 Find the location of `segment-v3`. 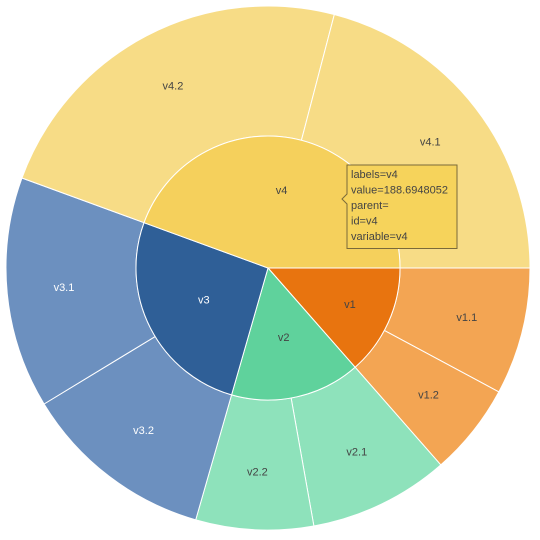

segment-v3 is located at coordinates (202, 309).